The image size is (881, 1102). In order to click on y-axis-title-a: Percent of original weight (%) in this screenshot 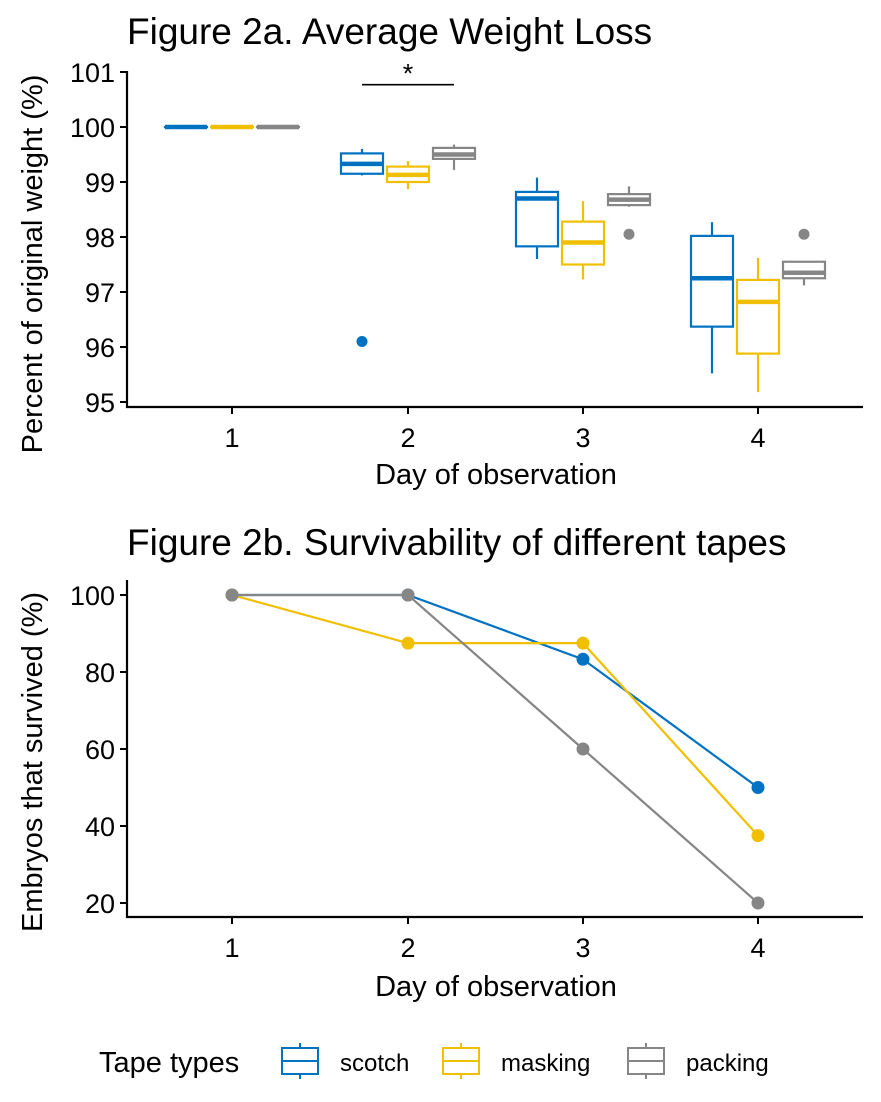, I will do `click(33, 264)`.